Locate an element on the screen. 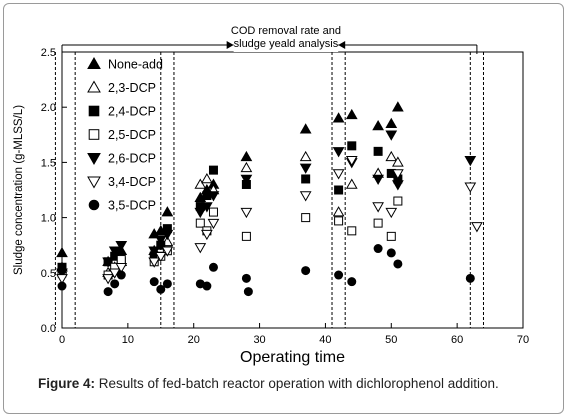  y-tick-label: 1.5 is located at coordinates (48, 163).